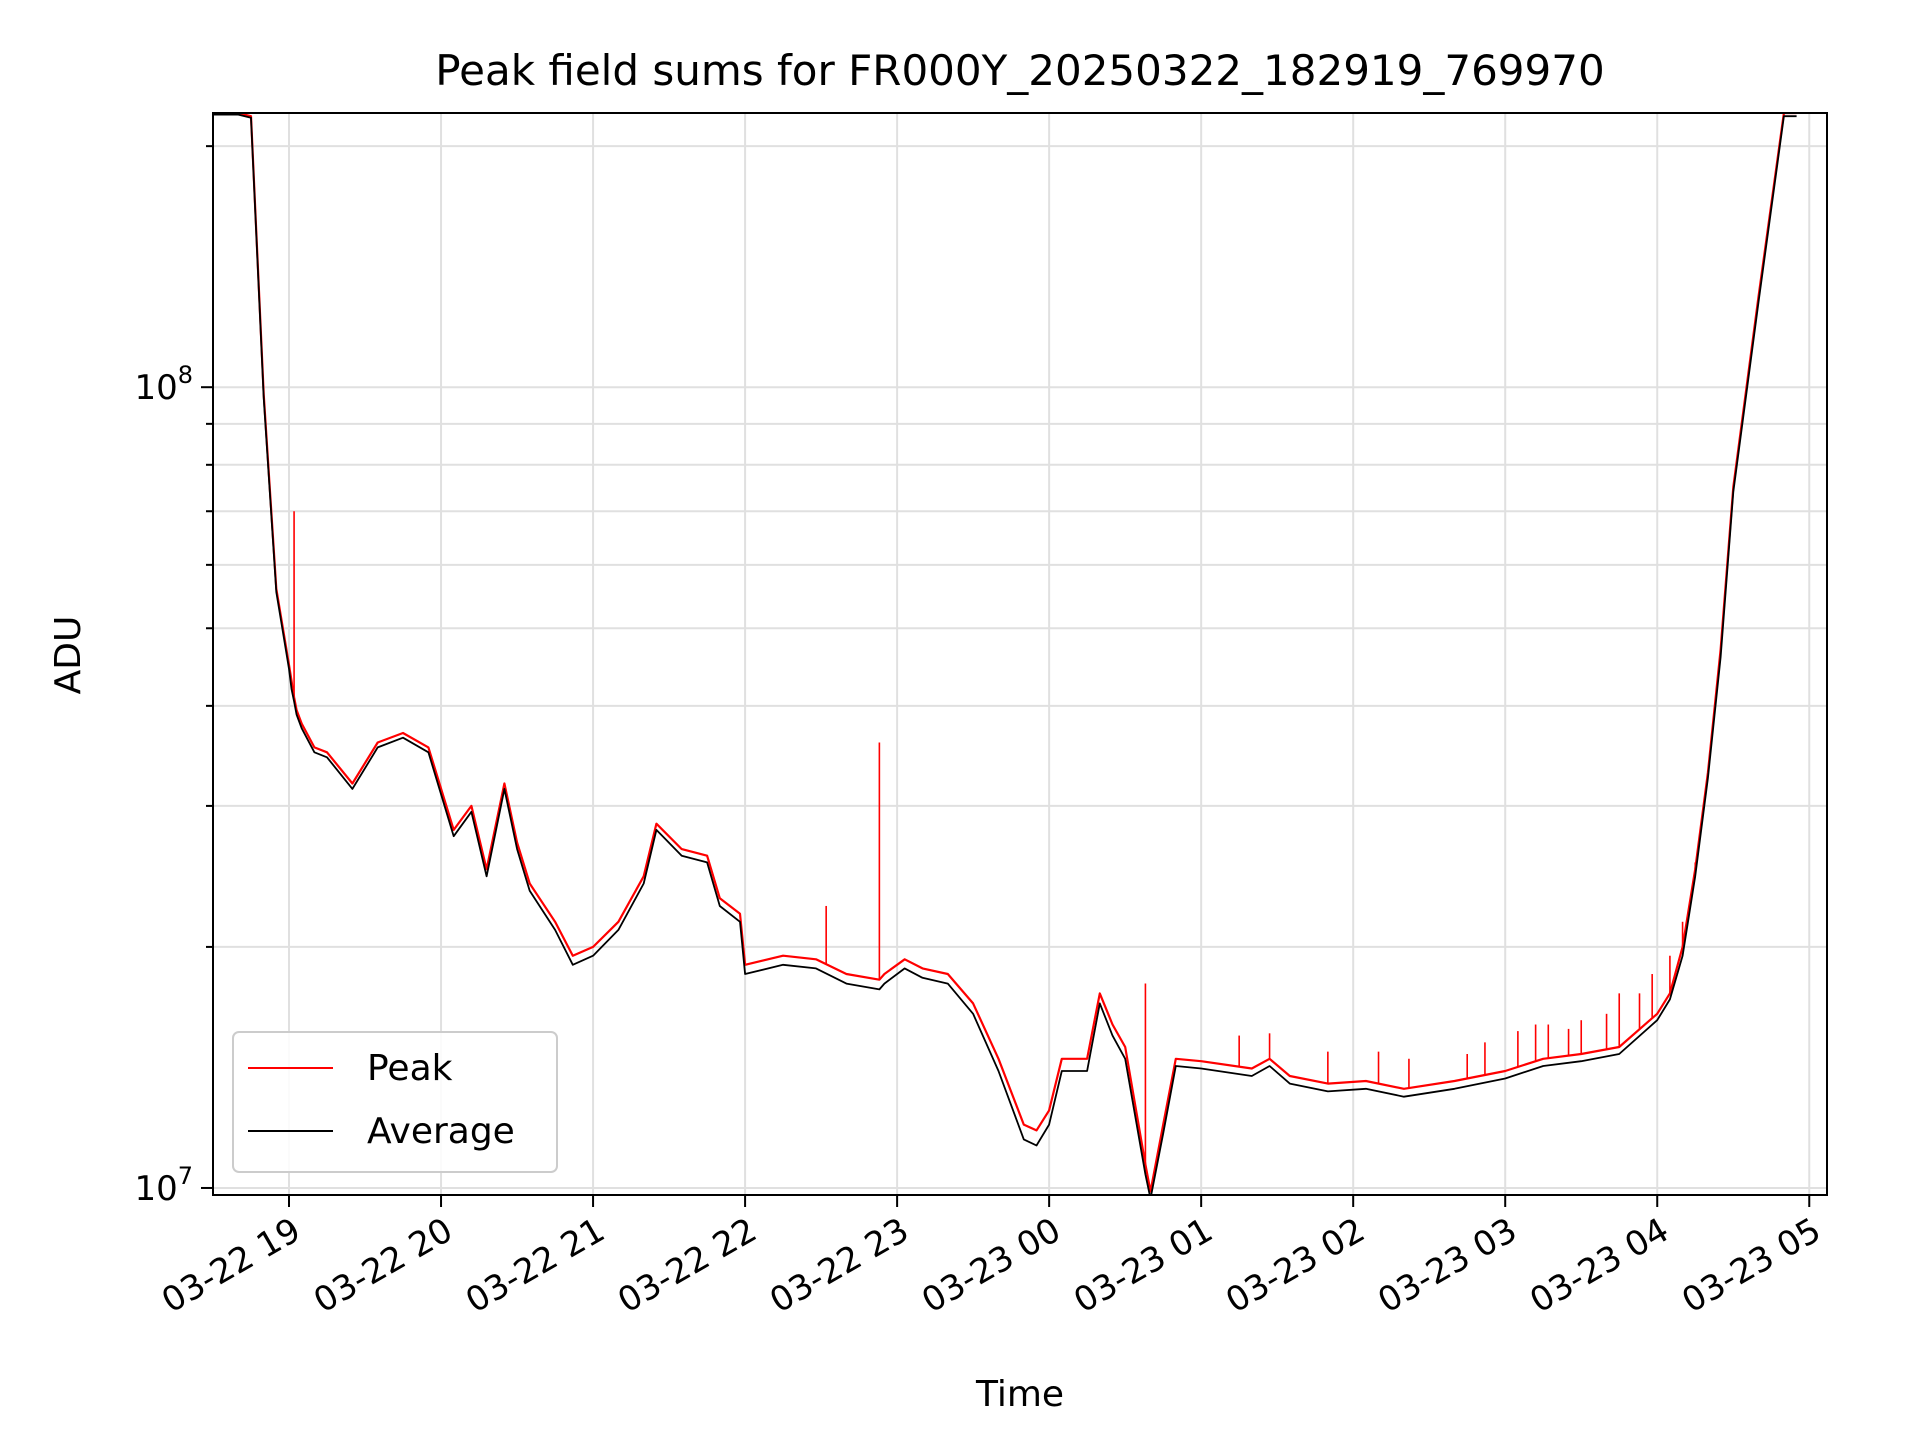 The image size is (1920, 1440). What do you see at coordinates (395, 1102) in the screenshot?
I see `legend: Peak Average` at bounding box center [395, 1102].